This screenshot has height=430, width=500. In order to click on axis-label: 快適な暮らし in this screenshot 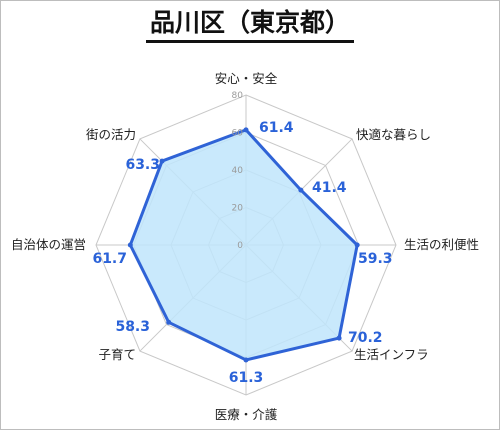, I will do `click(393, 134)`.